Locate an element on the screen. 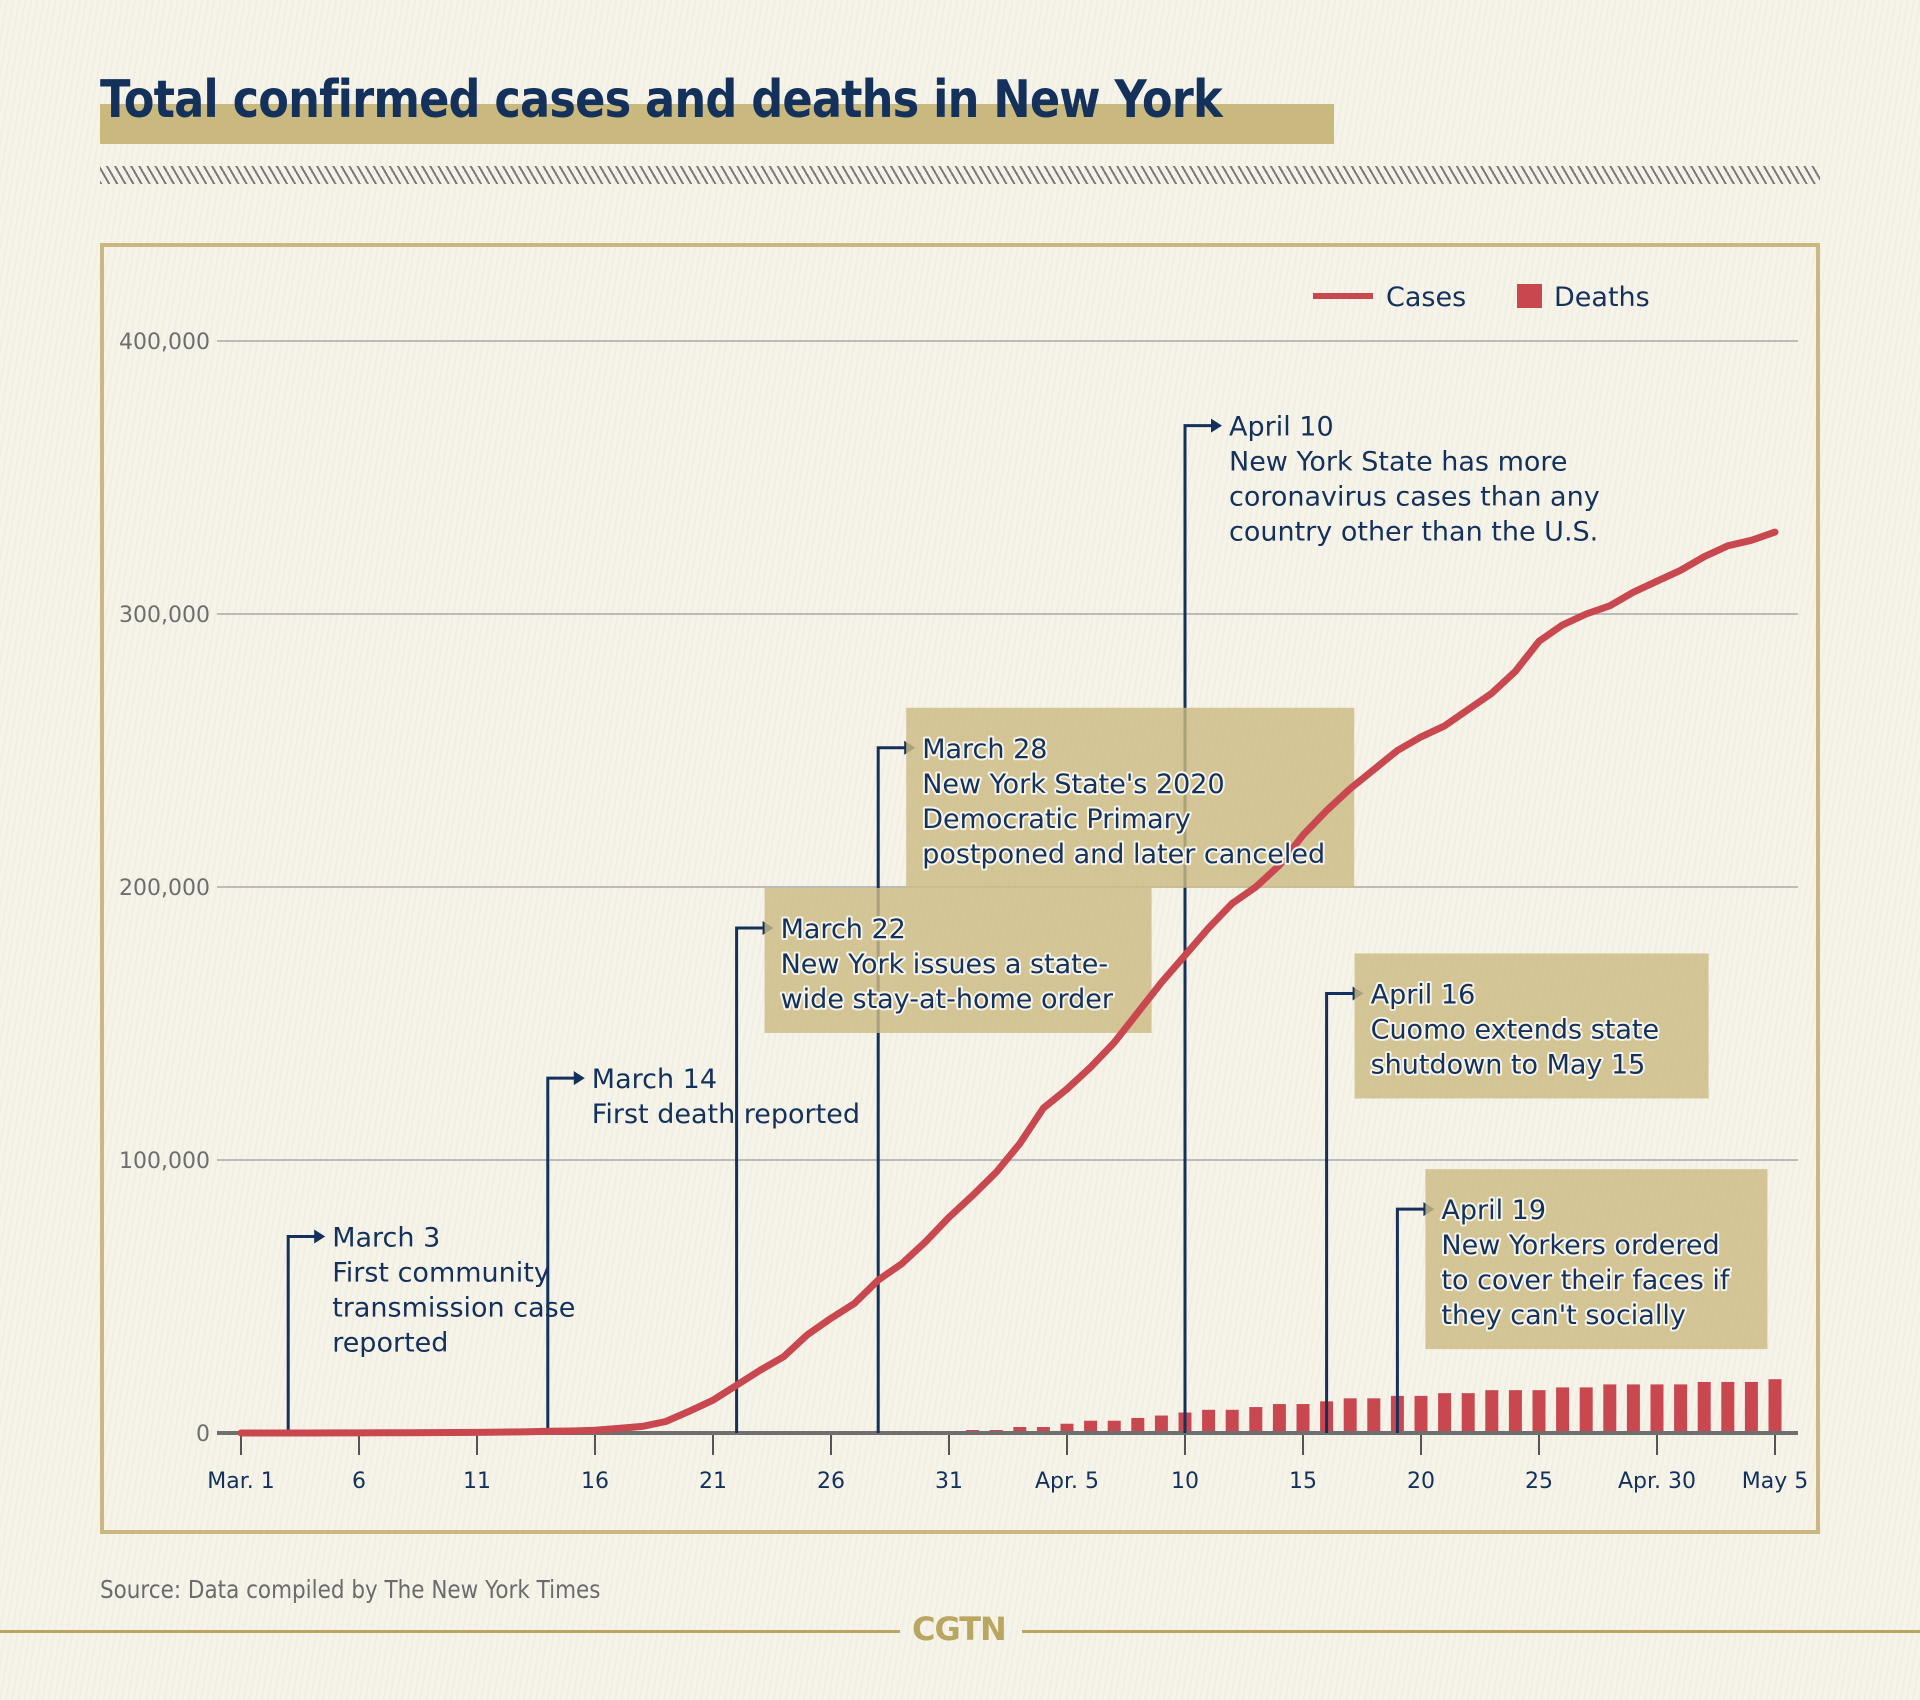 This screenshot has width=1920, height=1700. x-tick-label: 25 is located at coordinates (1539, 1481).